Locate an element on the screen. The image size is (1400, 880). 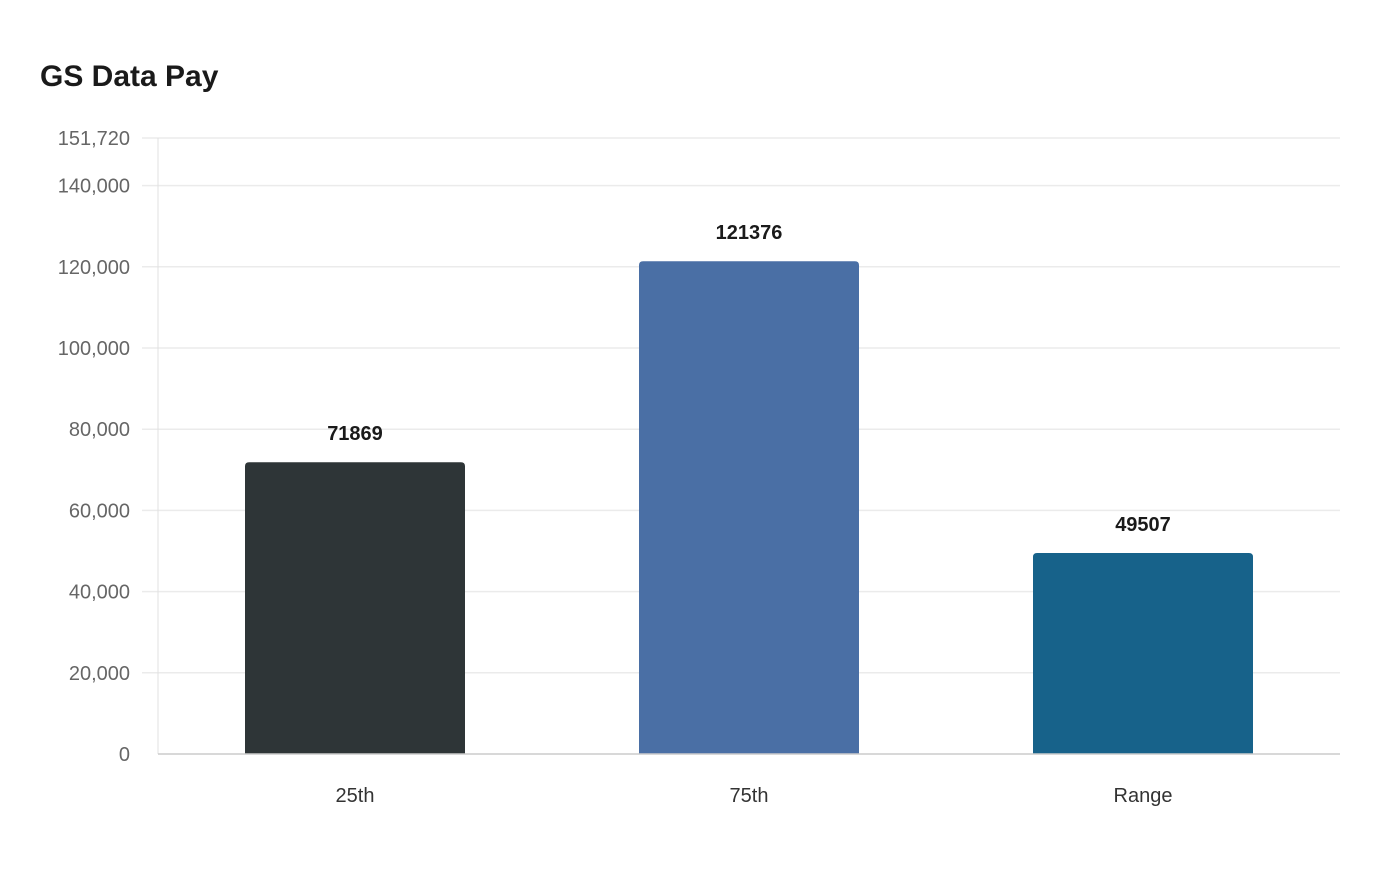
bar-25th is located at coordinates (355, 608).